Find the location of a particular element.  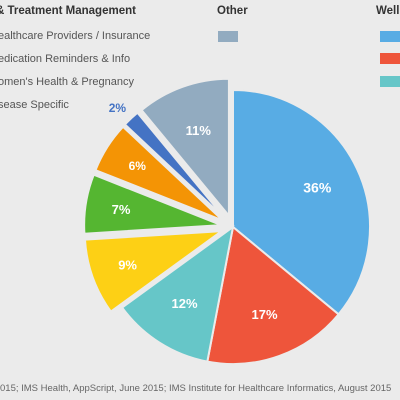

legend-item-disease-specific: sease Specific is located at coordinates (34, 105).